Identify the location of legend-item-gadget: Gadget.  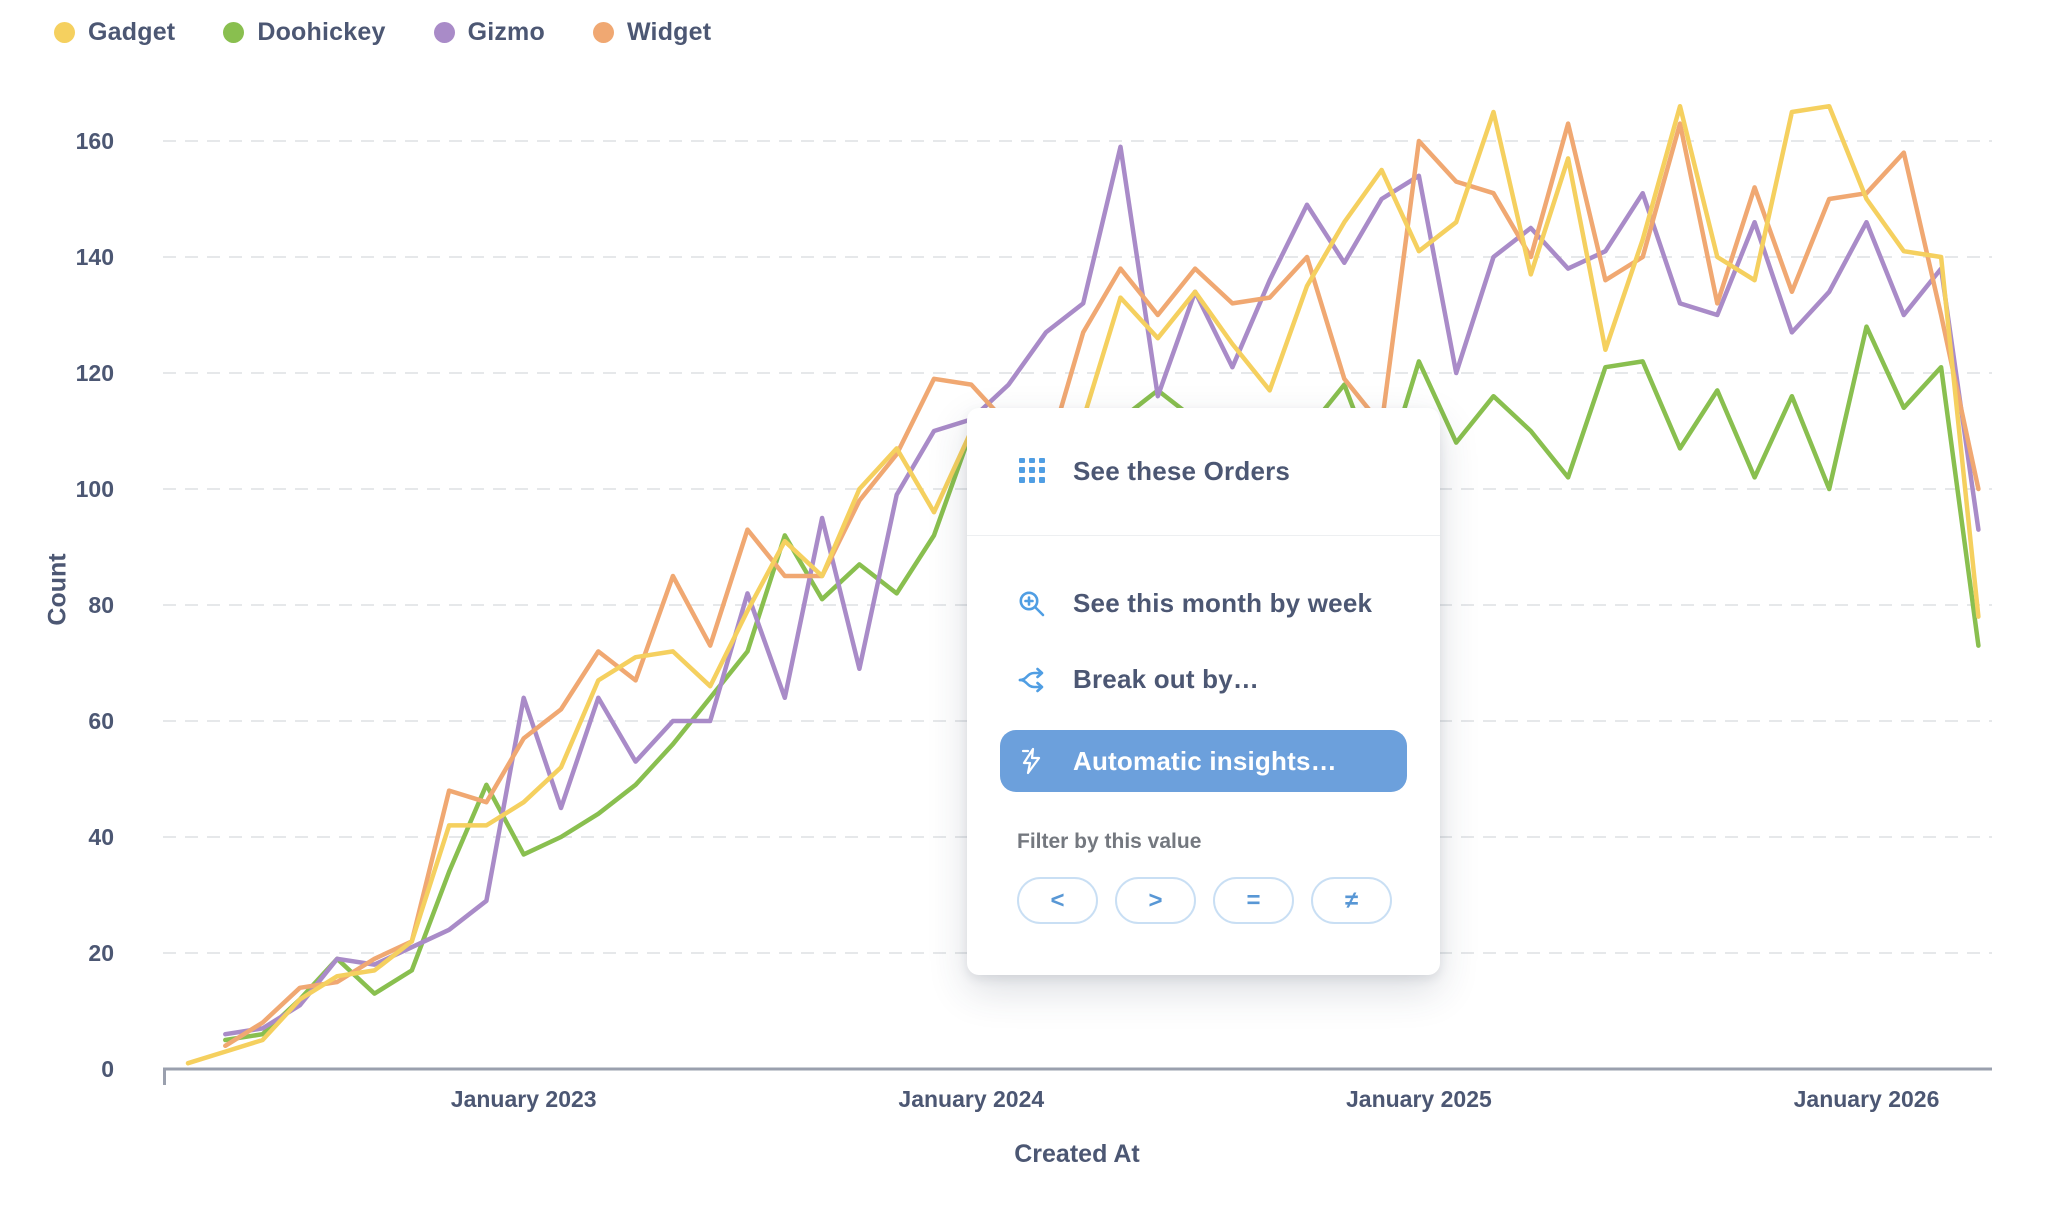
(114, 32).